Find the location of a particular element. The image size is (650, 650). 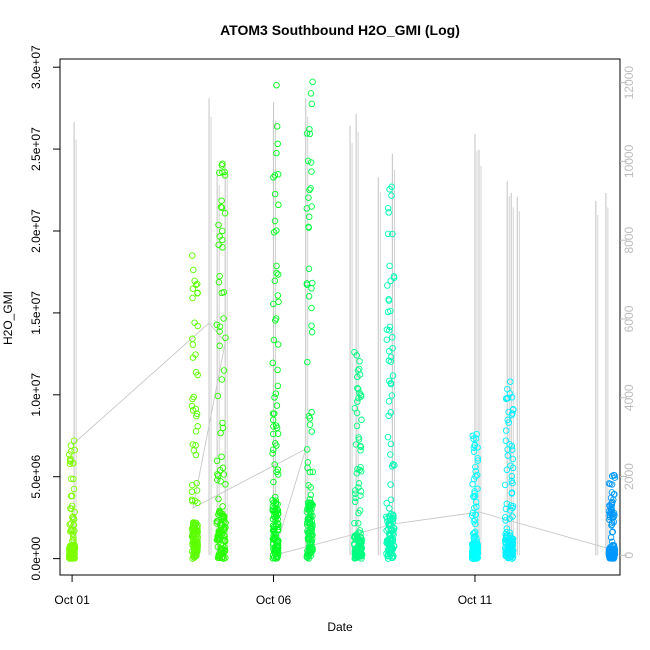

y-tick-label: 3.0e+07 is located at coordinates (36, 67).